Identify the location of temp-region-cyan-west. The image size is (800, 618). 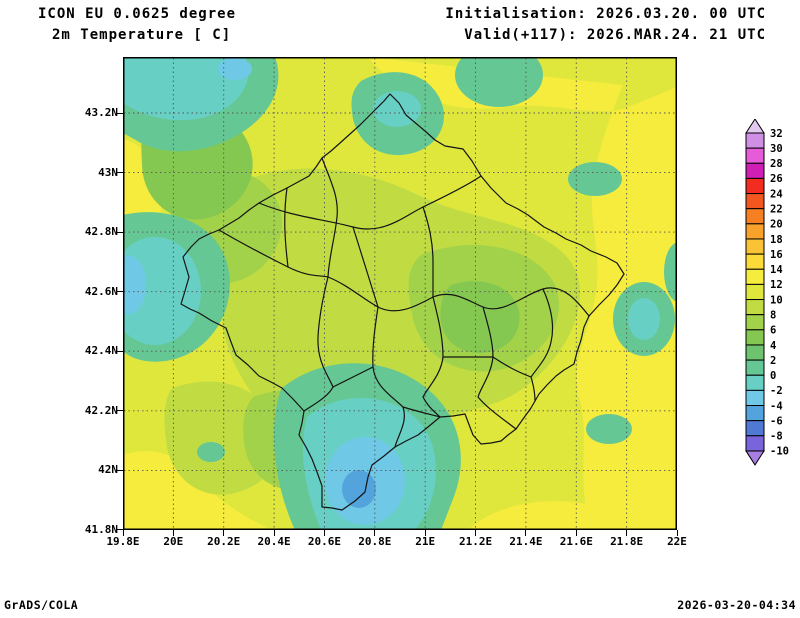
(162, 291).